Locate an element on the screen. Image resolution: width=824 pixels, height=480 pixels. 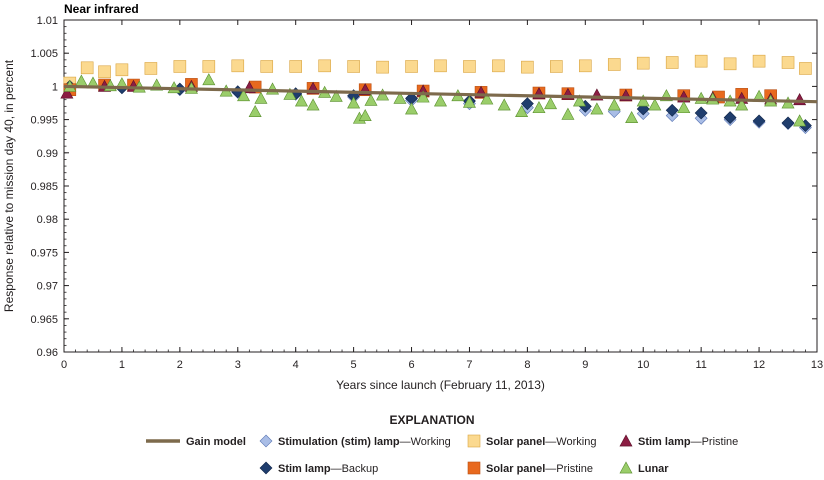
x-tick-label: 5 is located at coordinates (354, 365).